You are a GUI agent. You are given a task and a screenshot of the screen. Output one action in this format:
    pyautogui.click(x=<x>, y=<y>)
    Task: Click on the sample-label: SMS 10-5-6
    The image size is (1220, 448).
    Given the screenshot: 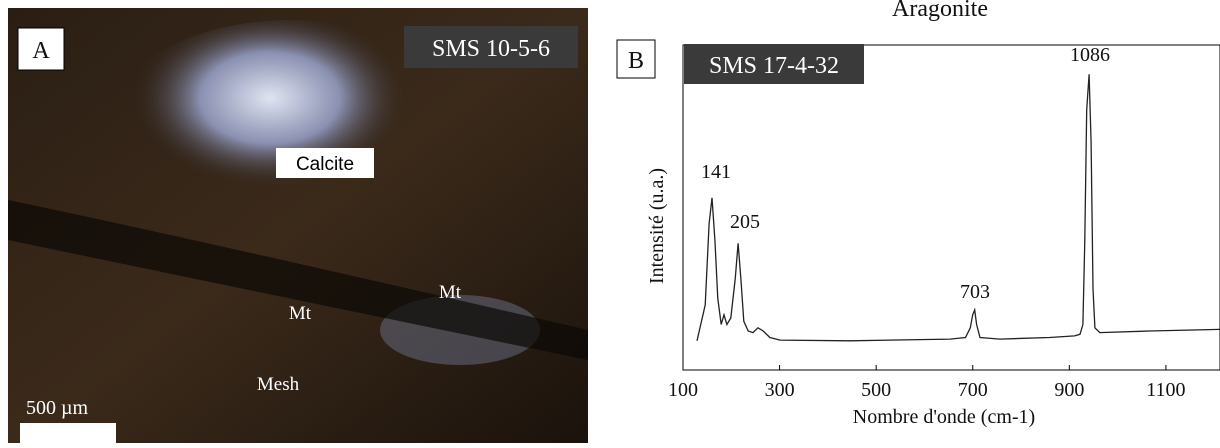 What is the action you would take?
    pyautogui.click(x=491, y=49)
    